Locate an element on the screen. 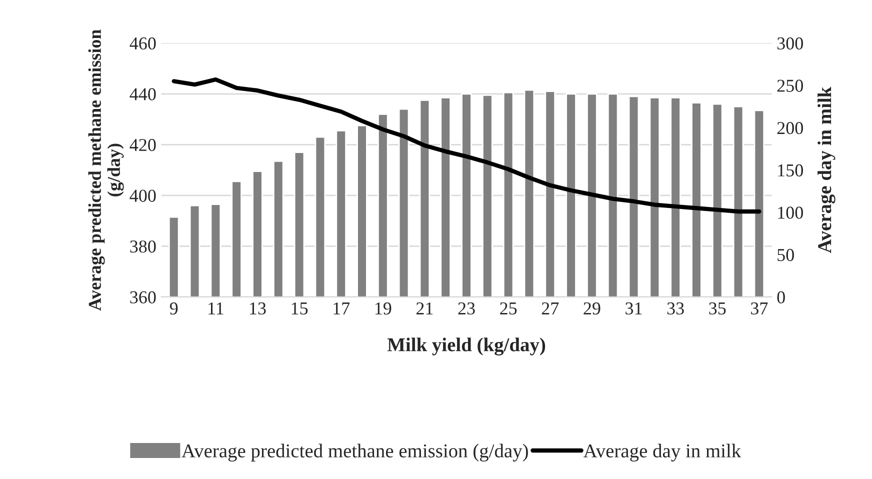 Image resolution: width=872 pixels, height=479 pixels. x-tick-label: 19 is located at coordinates (383, 308).